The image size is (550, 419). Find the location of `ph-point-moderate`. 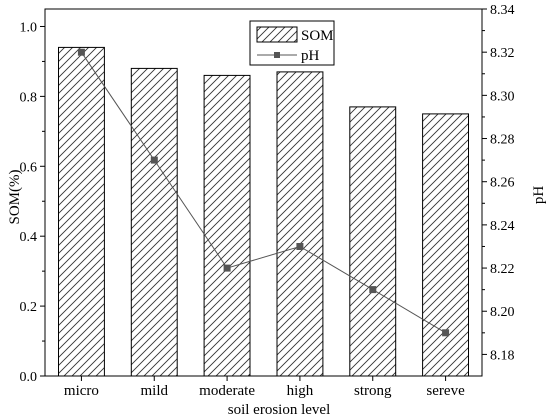

ph-point-moderate is located at coordinates (227, 268).